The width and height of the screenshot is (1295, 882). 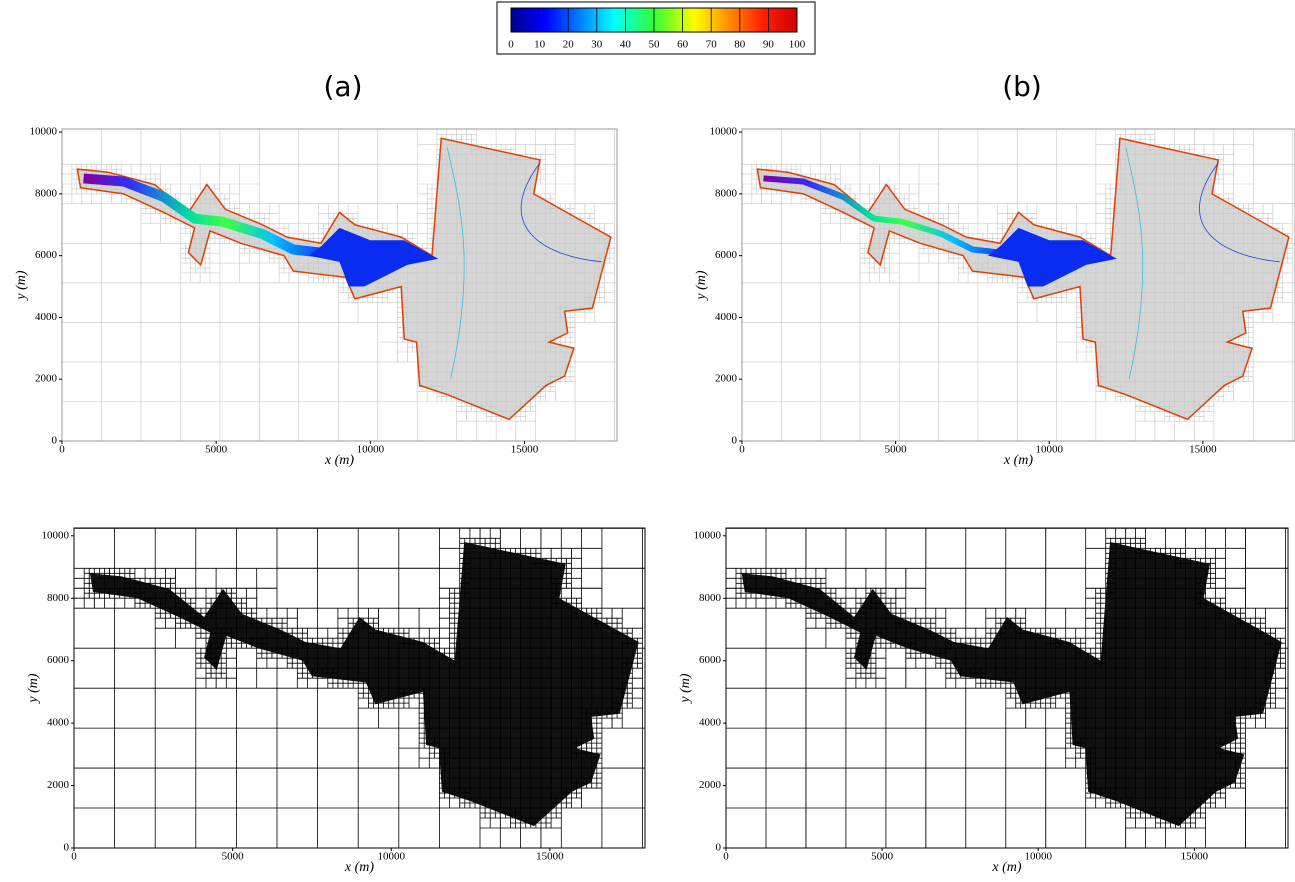 I want to click on colorbar-tick-label: 30, so click(x=597, y=45).